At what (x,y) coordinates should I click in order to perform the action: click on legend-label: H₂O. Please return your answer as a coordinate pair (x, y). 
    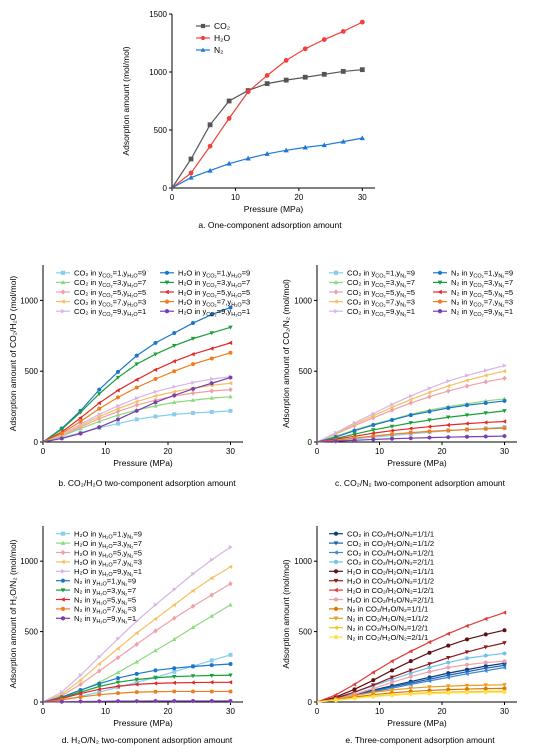
    Looking at the image, I should click on (222, 38).